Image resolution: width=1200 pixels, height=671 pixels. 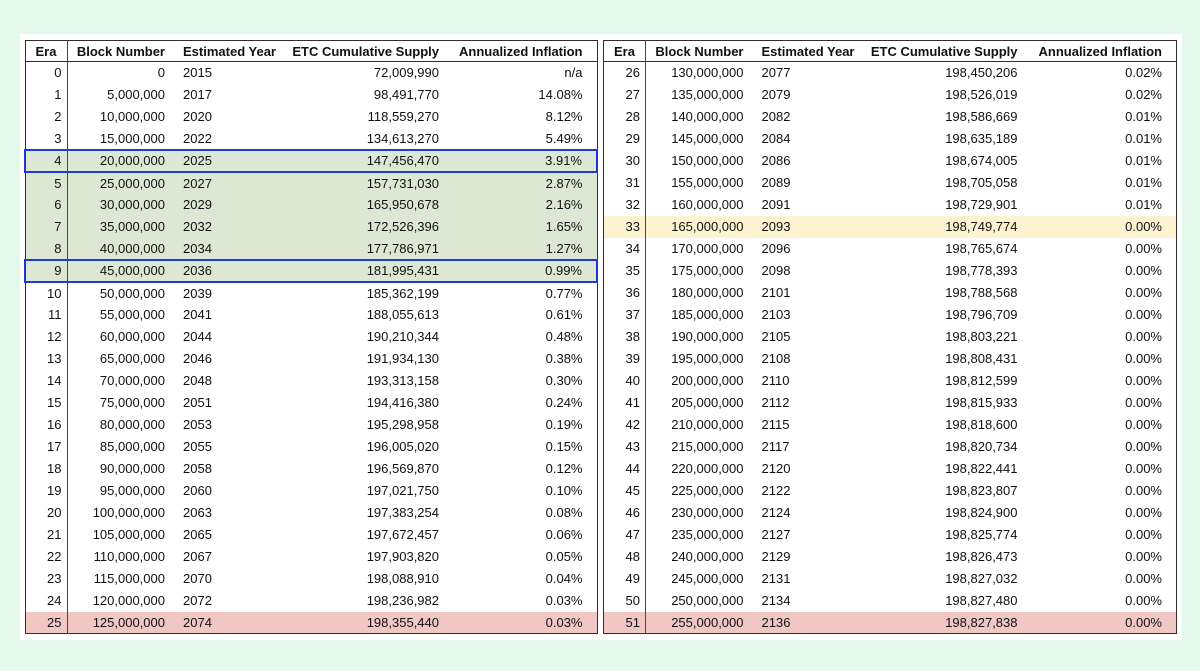 I want to click on cell: 36, so click(x=624, y=292).